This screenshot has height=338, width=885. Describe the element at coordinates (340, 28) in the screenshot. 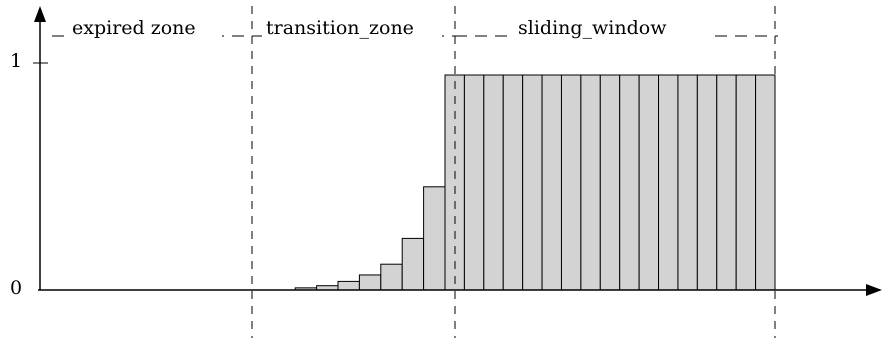

I see `zone-label-transition: transition_zone` at that location.